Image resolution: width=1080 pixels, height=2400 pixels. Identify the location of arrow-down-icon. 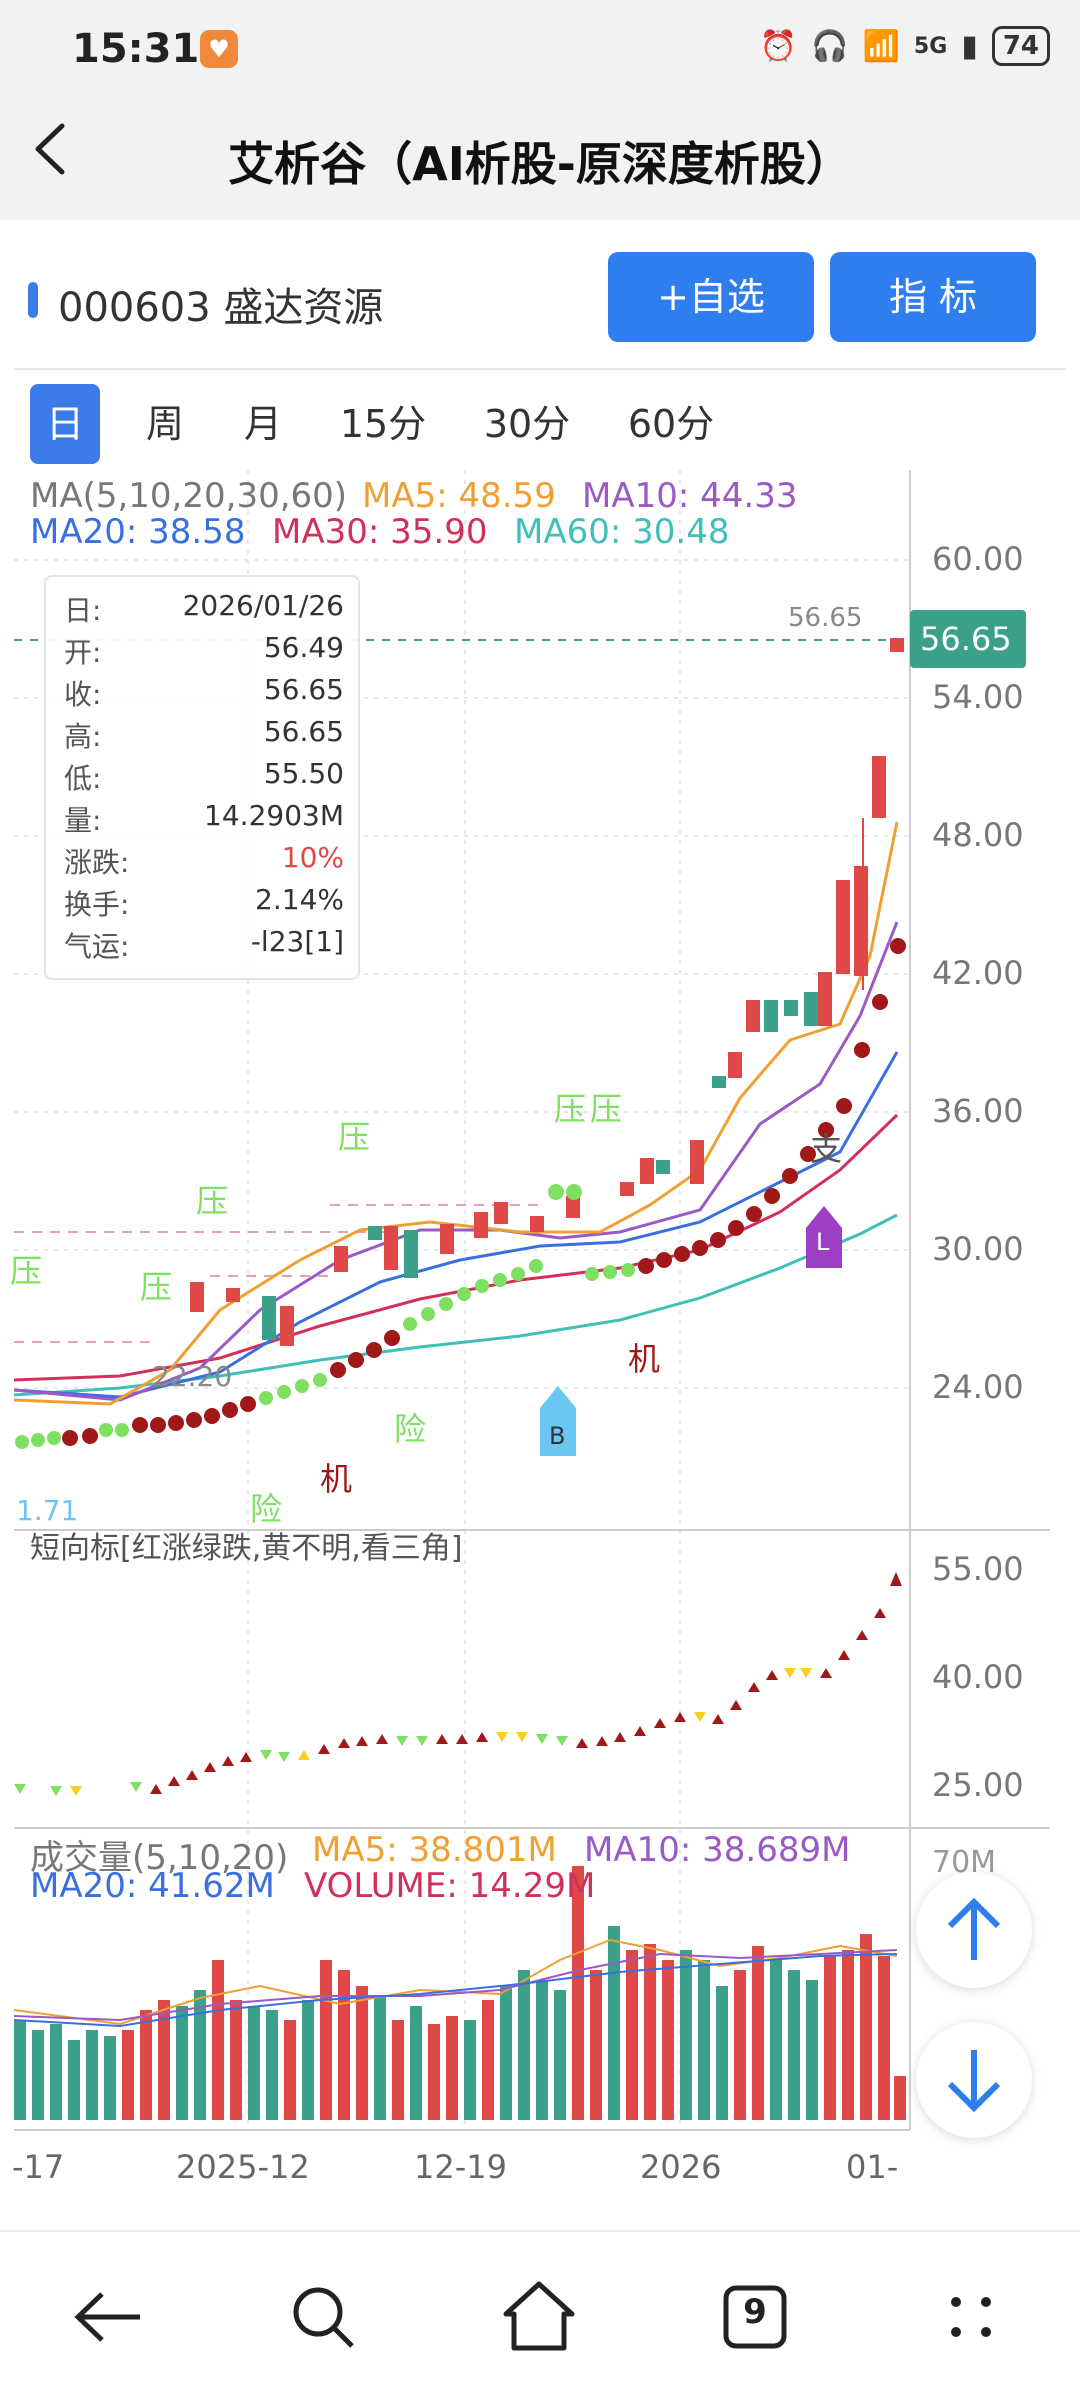
(974, 2081).